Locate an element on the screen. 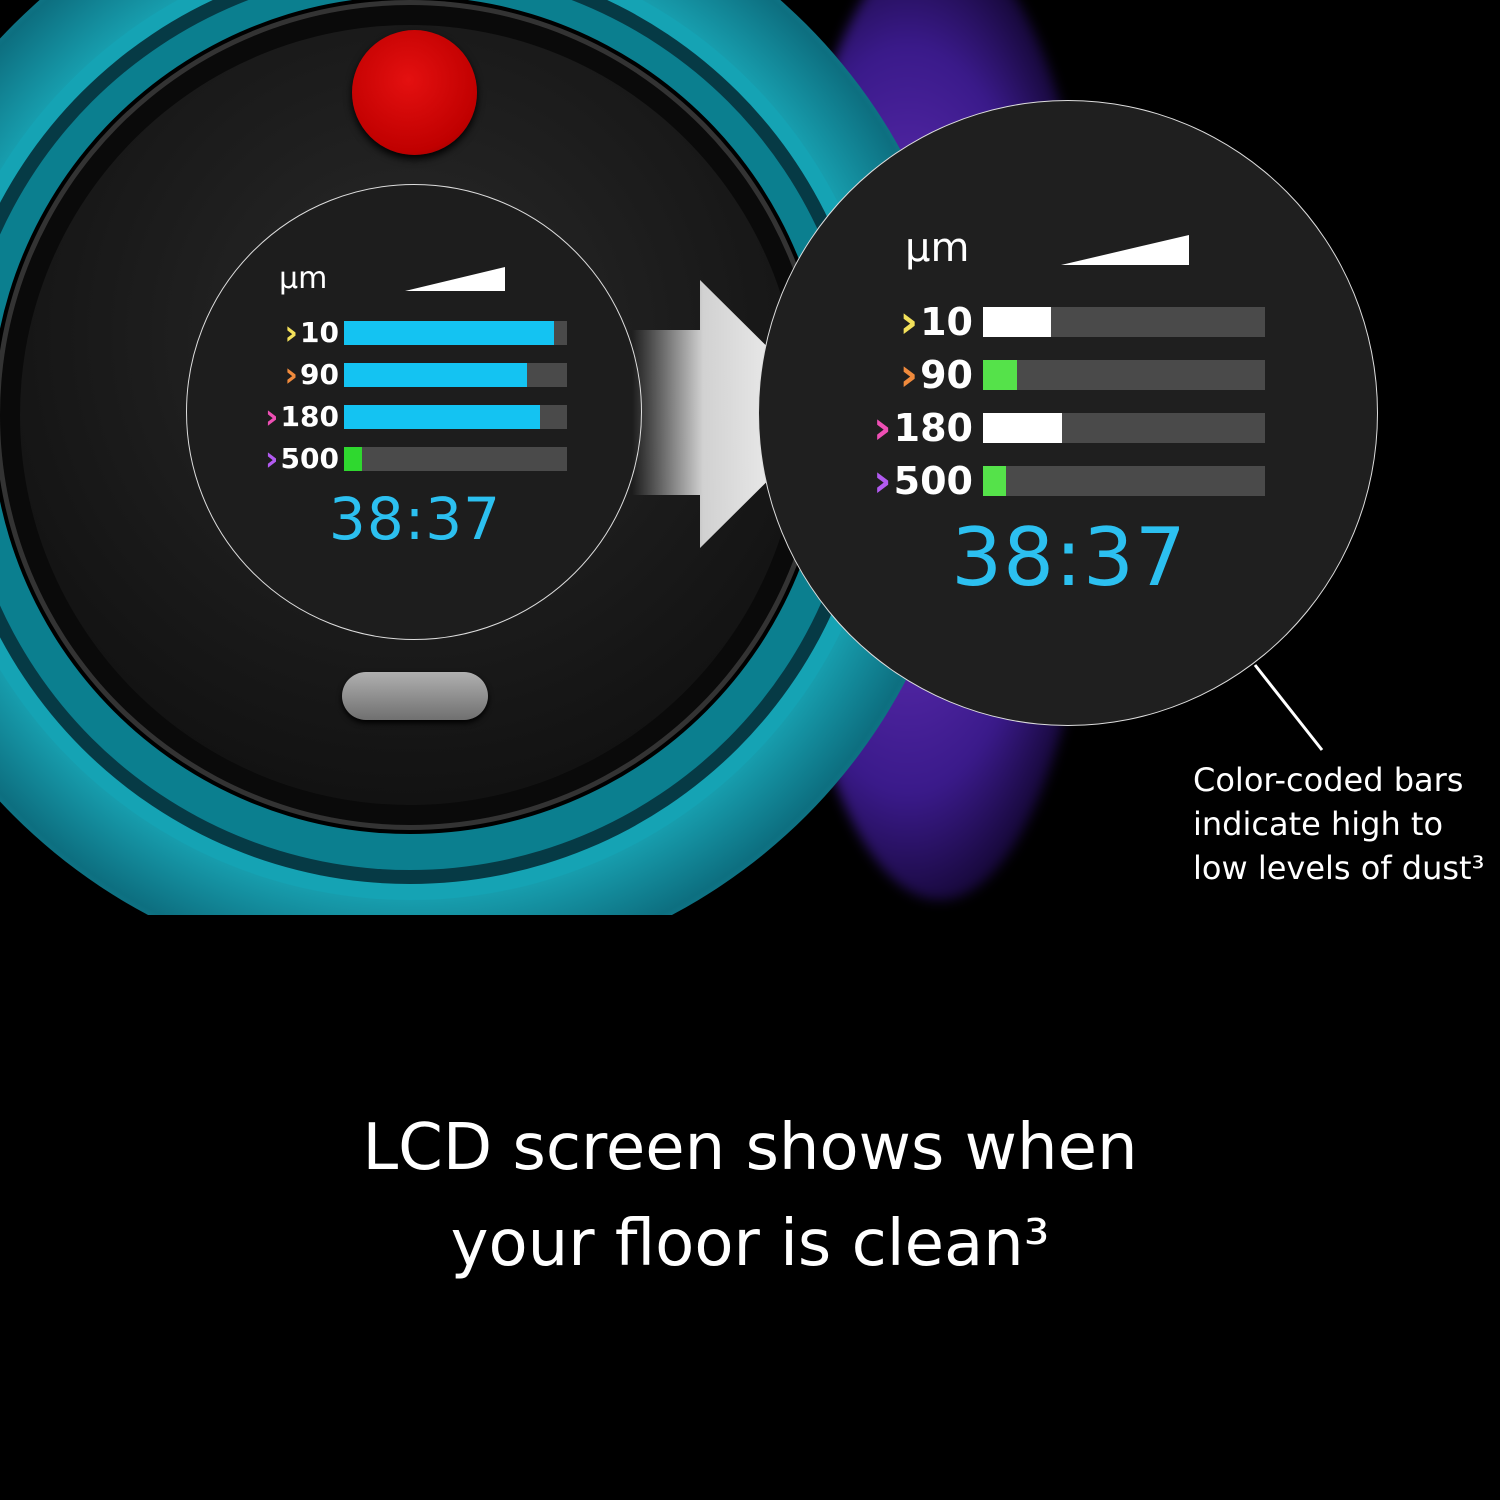  mode-button is located at coordinates (415, 696).